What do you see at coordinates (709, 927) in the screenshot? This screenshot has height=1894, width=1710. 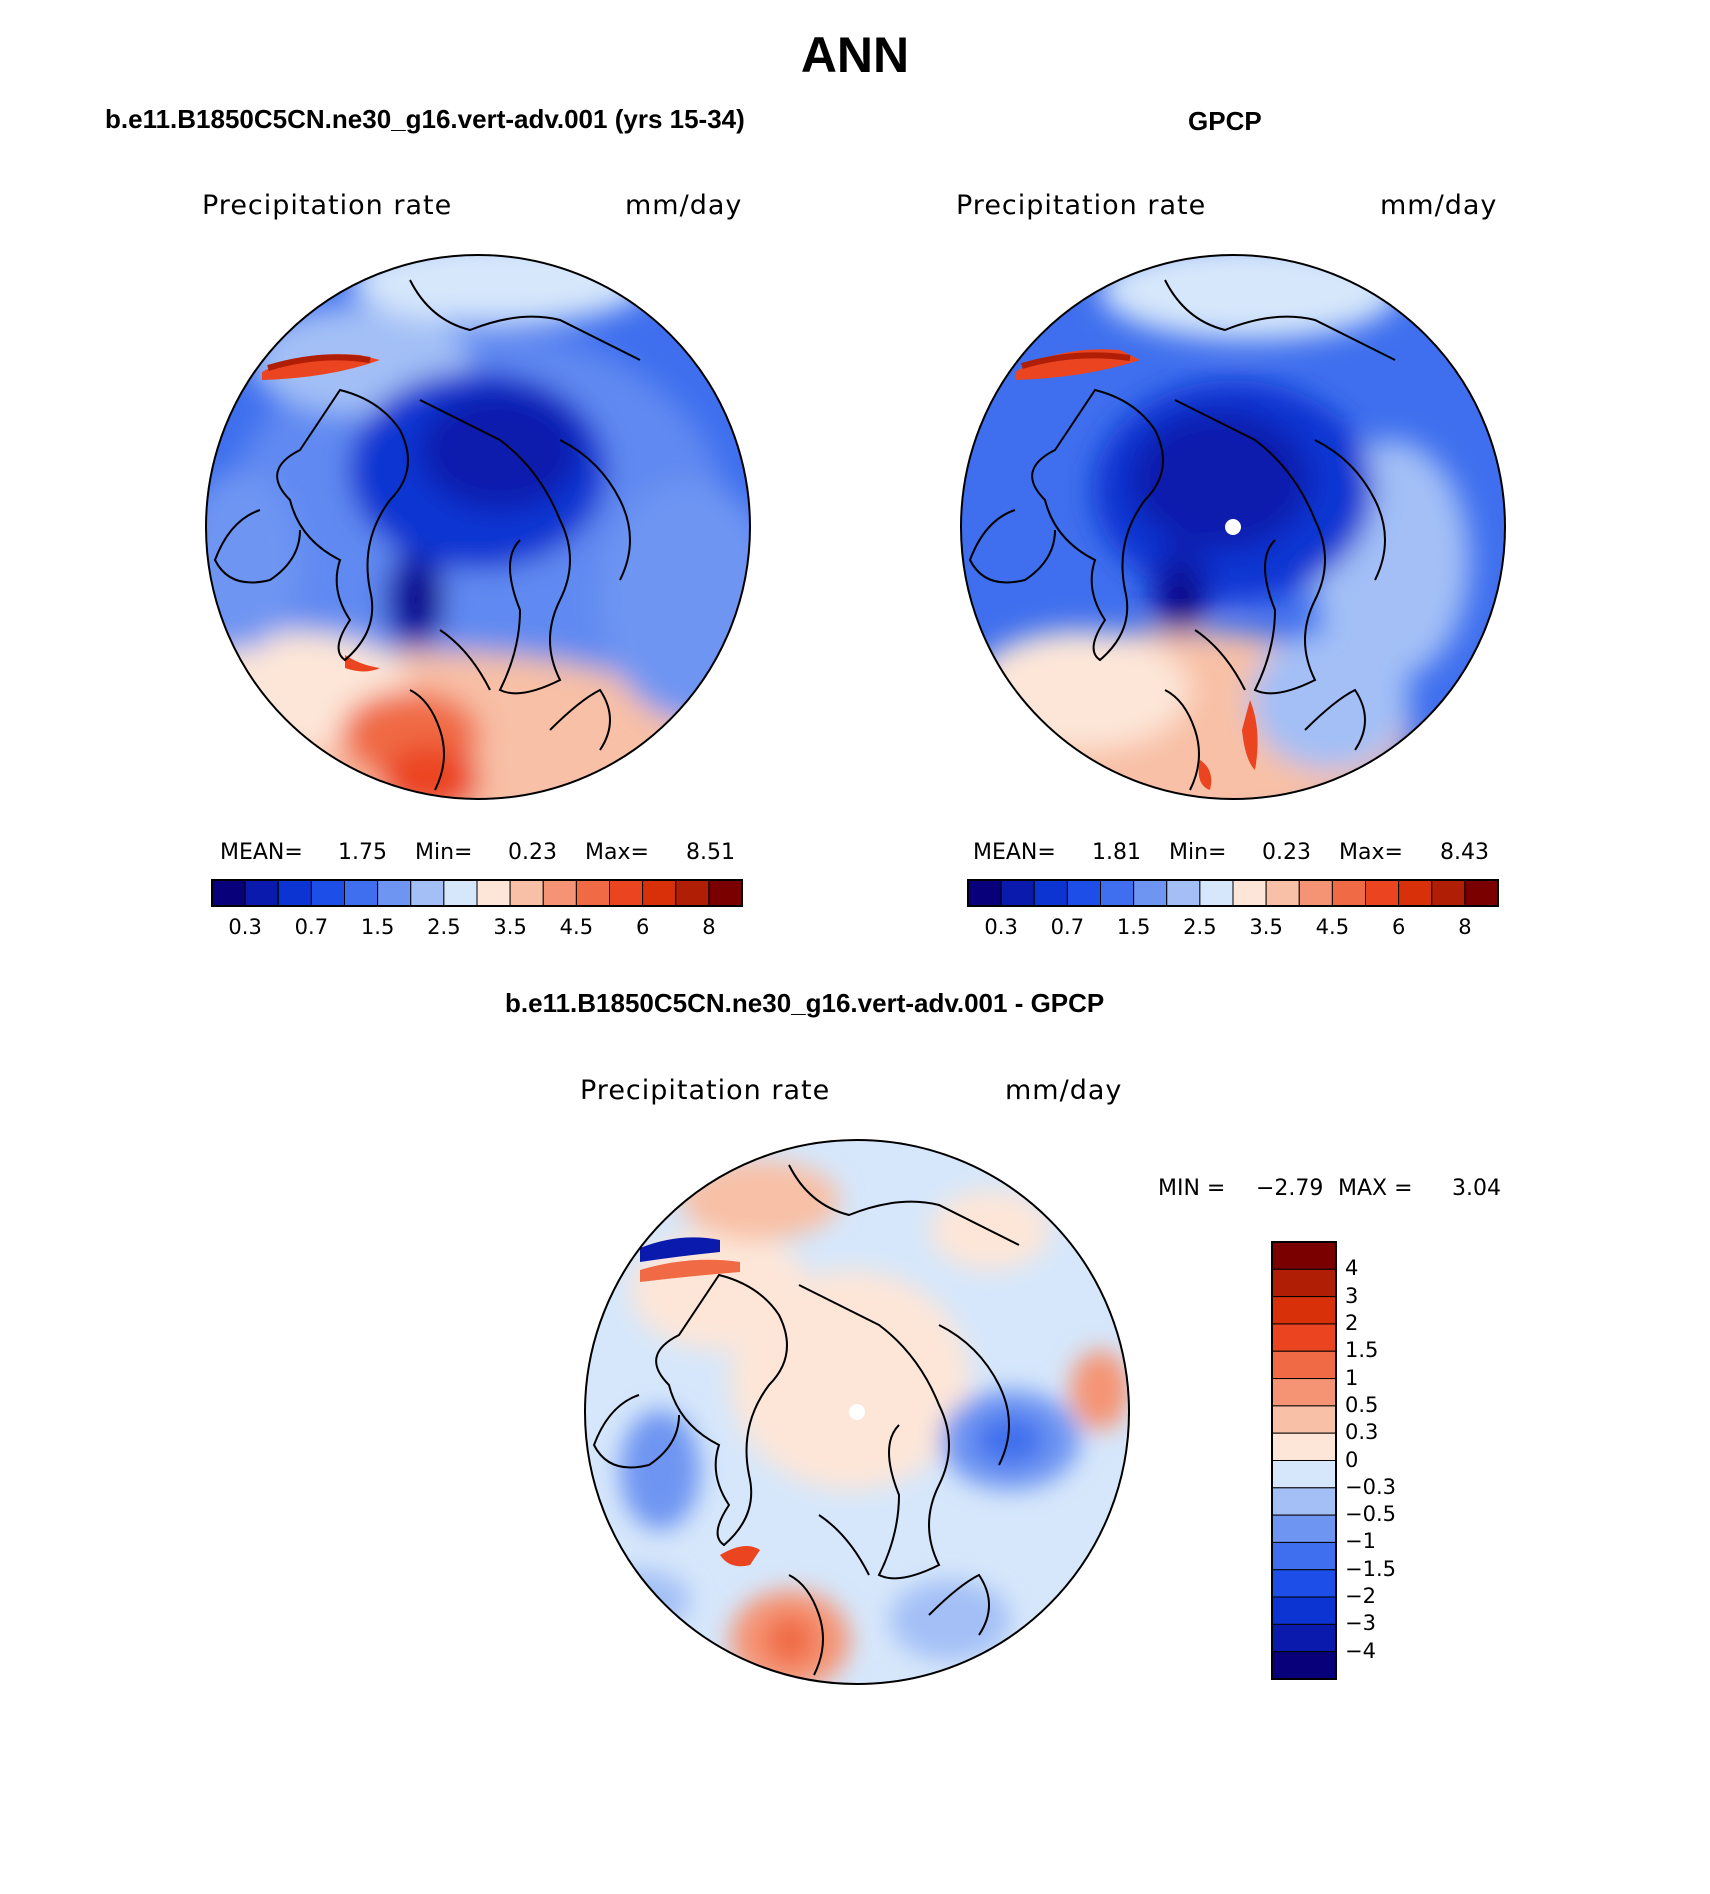 I see `colorbar-model-tick-label: 8` at bounding box center [709, 927].